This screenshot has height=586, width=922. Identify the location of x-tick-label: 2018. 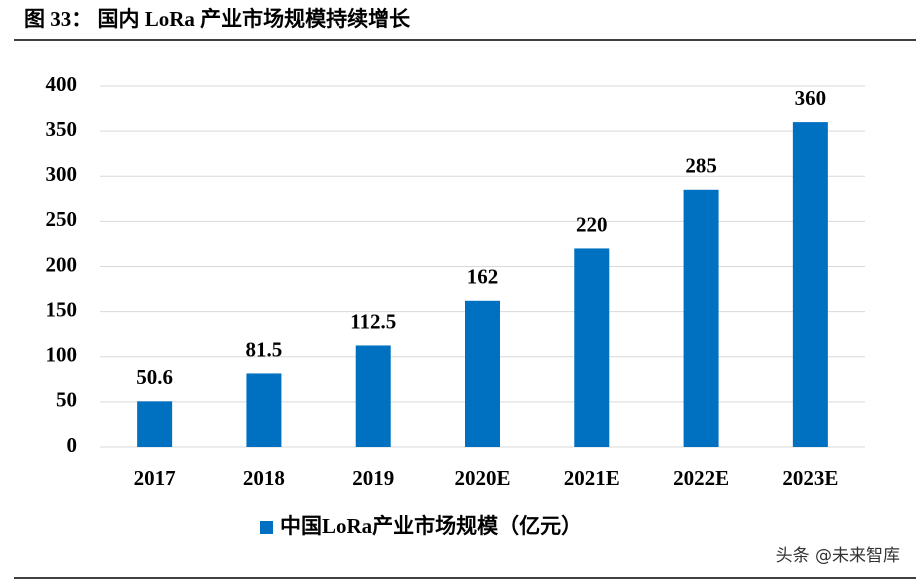
(264, 478).